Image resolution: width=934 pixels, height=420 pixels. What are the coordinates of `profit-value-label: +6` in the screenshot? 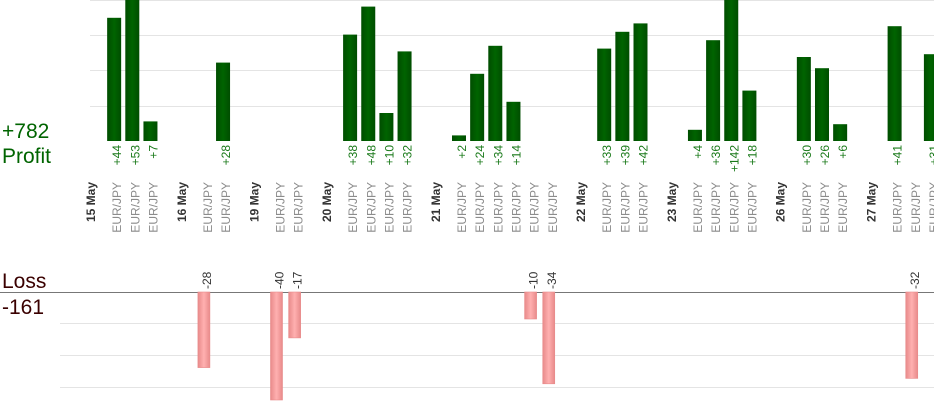 It's located at (843, 152).